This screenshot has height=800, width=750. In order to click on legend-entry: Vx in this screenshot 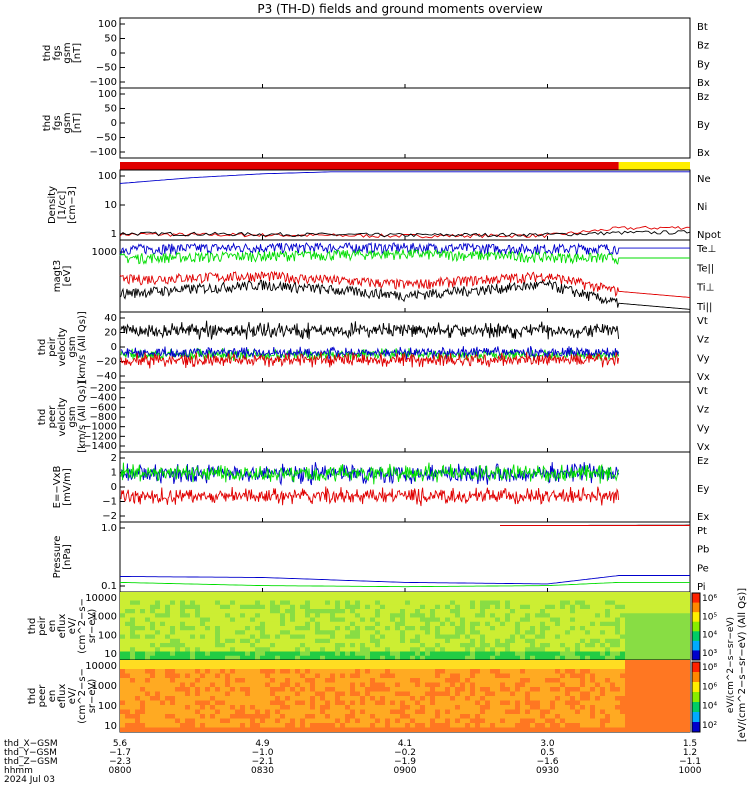, I will do `click(703, 447)`.